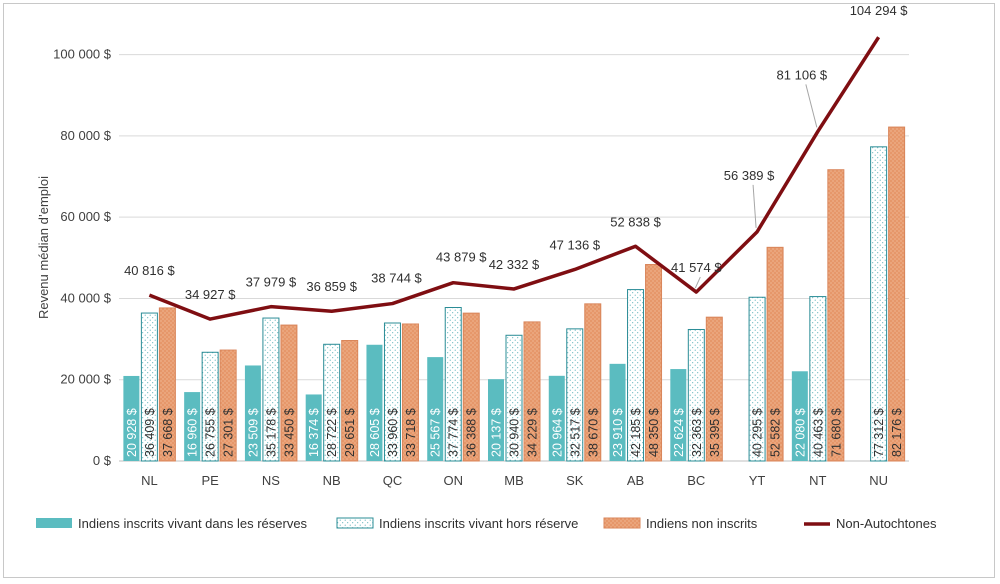 The image size is (1000, 584). Describe the element at coordinates (886, 523) in the screenshot. I see `legend-label: Non-Autochtones` at that location.